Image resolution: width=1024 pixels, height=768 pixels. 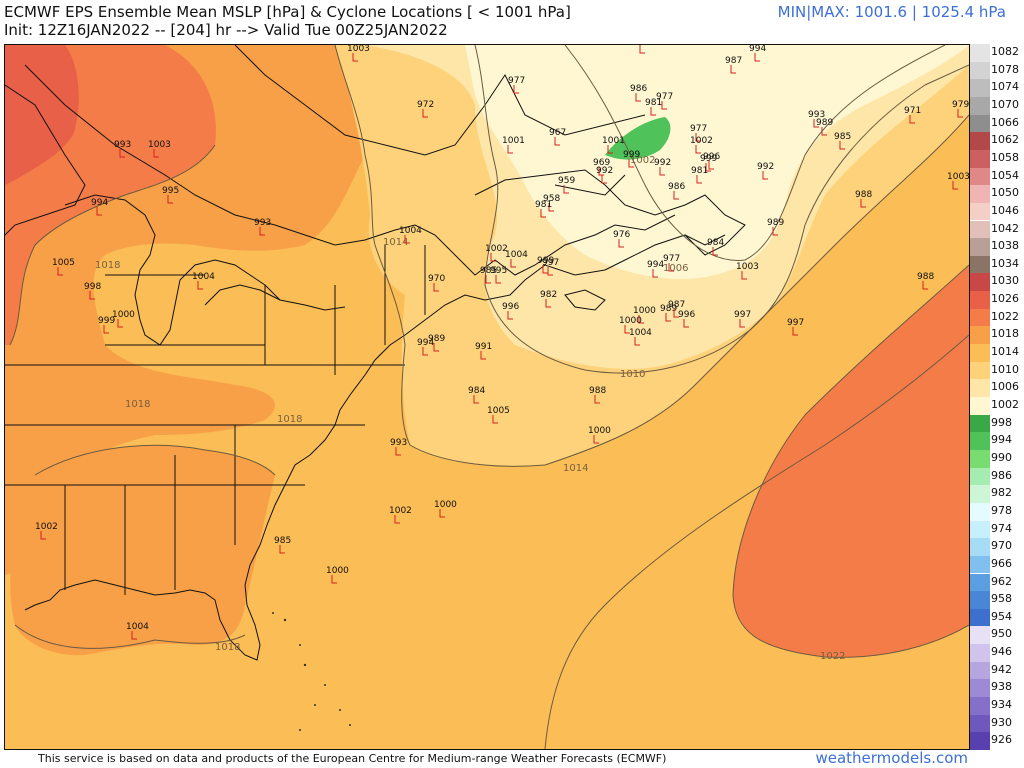 What do you see at coordinates (995, 564) in the screenshot?
I see `colorbar-entry: 966` at bounding box center [995, 564].